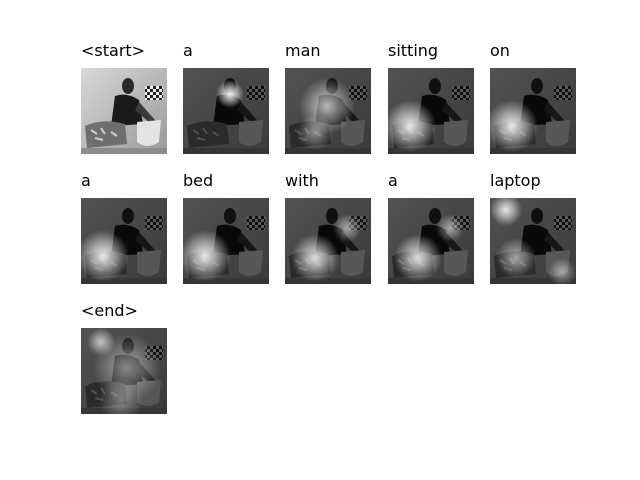 This screenshot has height=480, width=640. I want to click on caption-token: bed, so click(198, 180).